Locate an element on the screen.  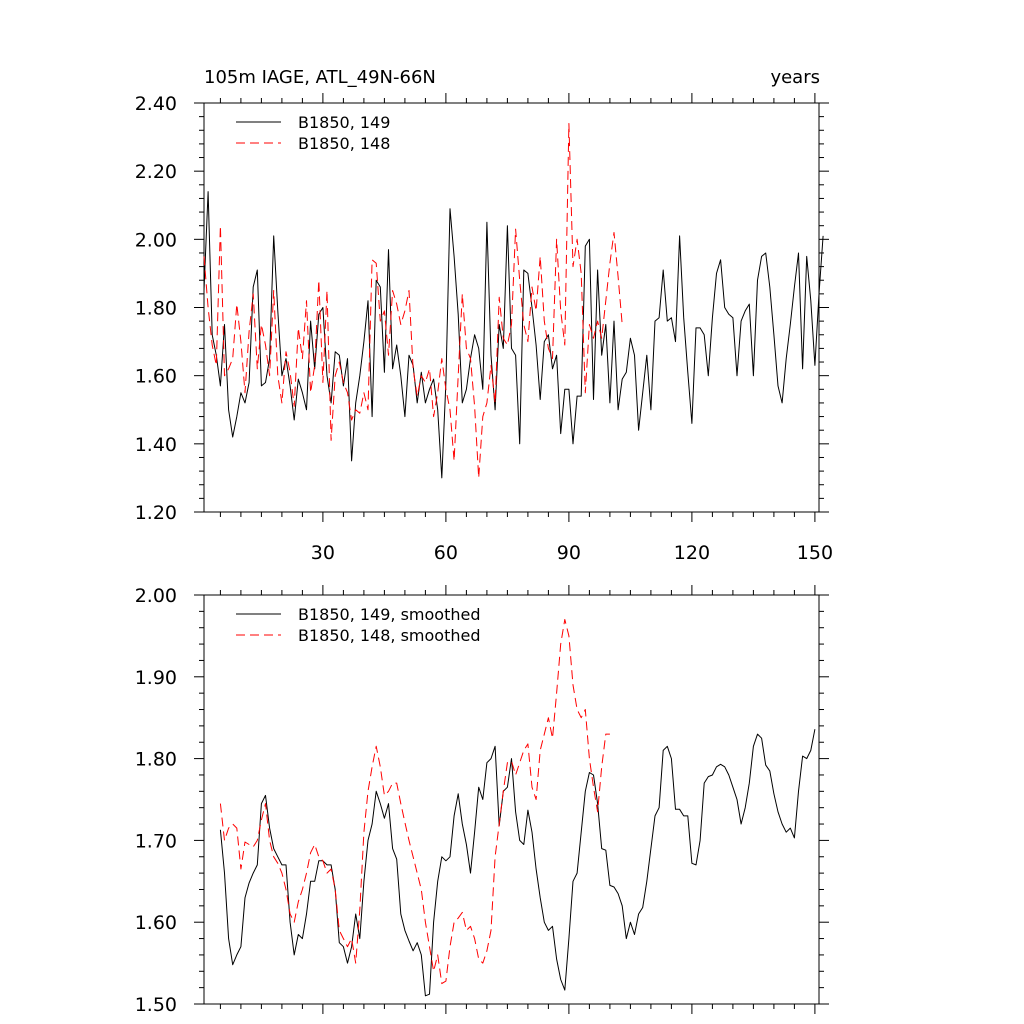
x-tick-label: 60 is located at coordinates (446, 553).